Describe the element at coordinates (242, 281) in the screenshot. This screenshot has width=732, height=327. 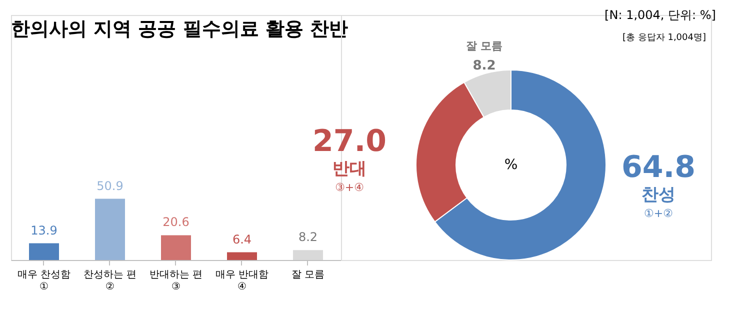
I see `x-tick-label: 매우 반대함 ④` at that location.